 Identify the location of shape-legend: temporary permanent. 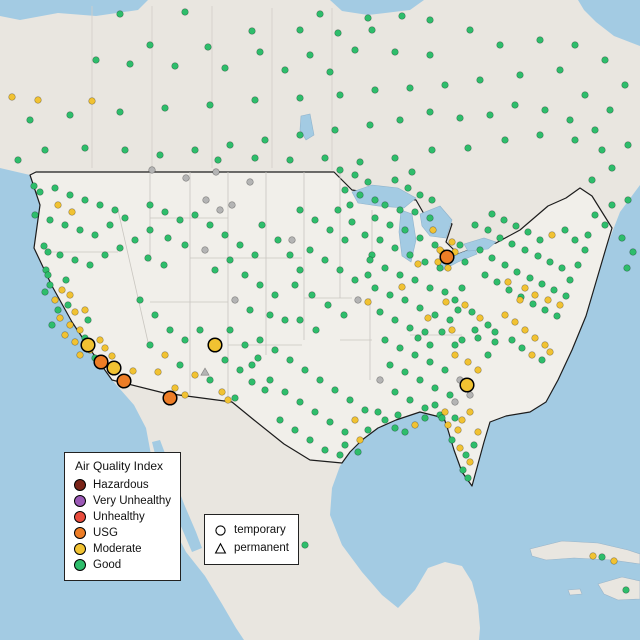
(251, 539).